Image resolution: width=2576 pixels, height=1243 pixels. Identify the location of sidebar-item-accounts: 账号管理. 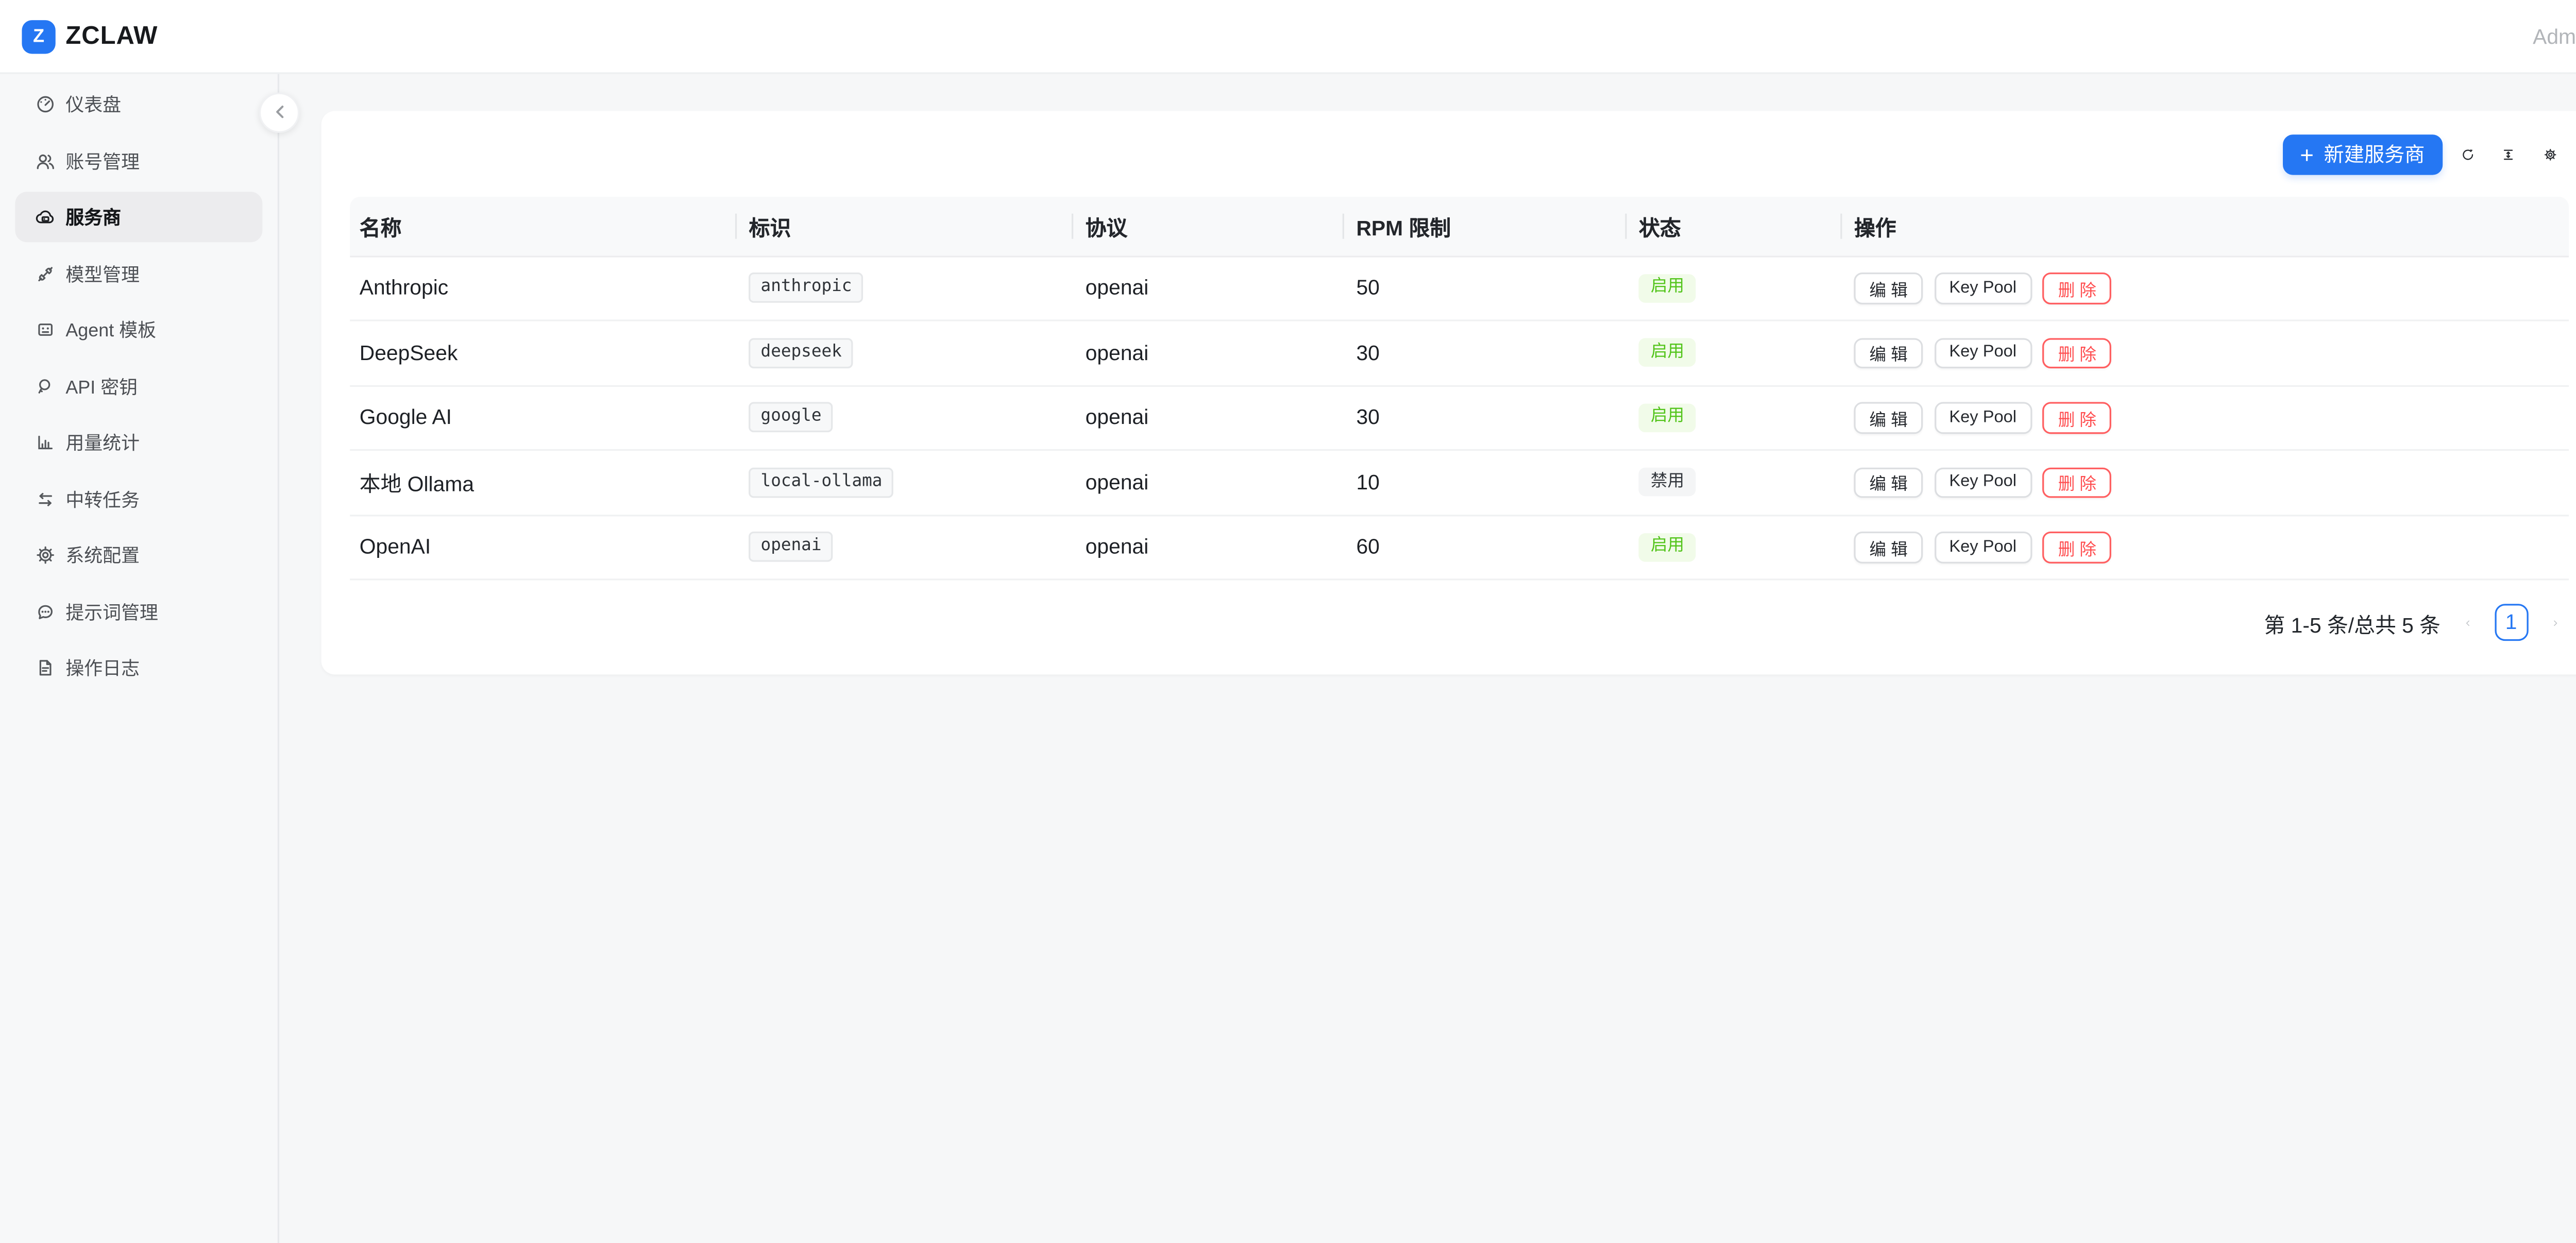
(138, 161).